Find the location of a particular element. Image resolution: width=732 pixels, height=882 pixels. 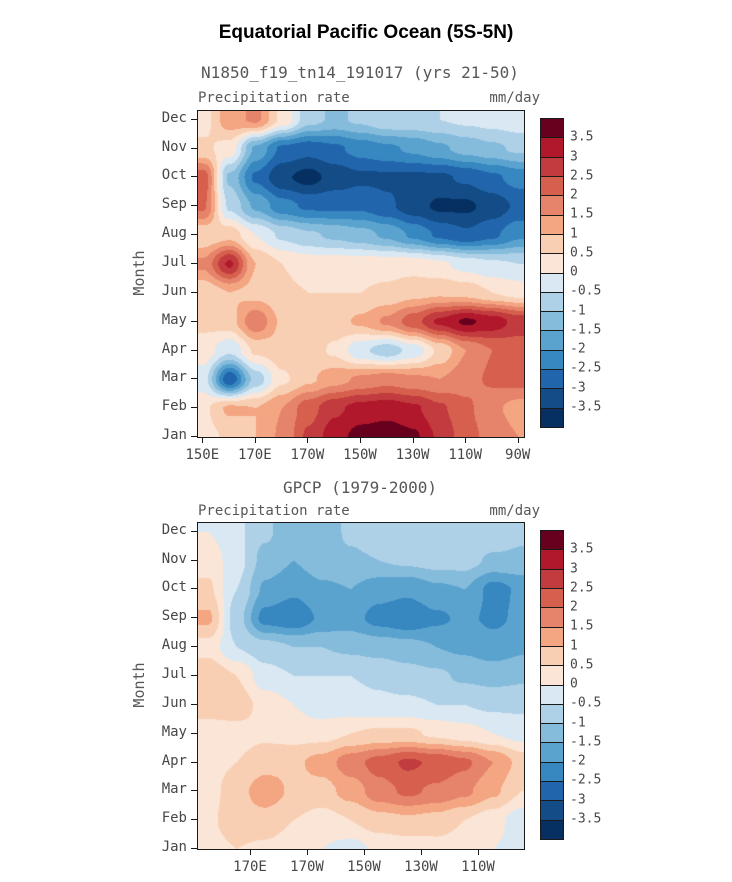

model-y-tick-label-aug: Aug is located at coordinates (174, 233).